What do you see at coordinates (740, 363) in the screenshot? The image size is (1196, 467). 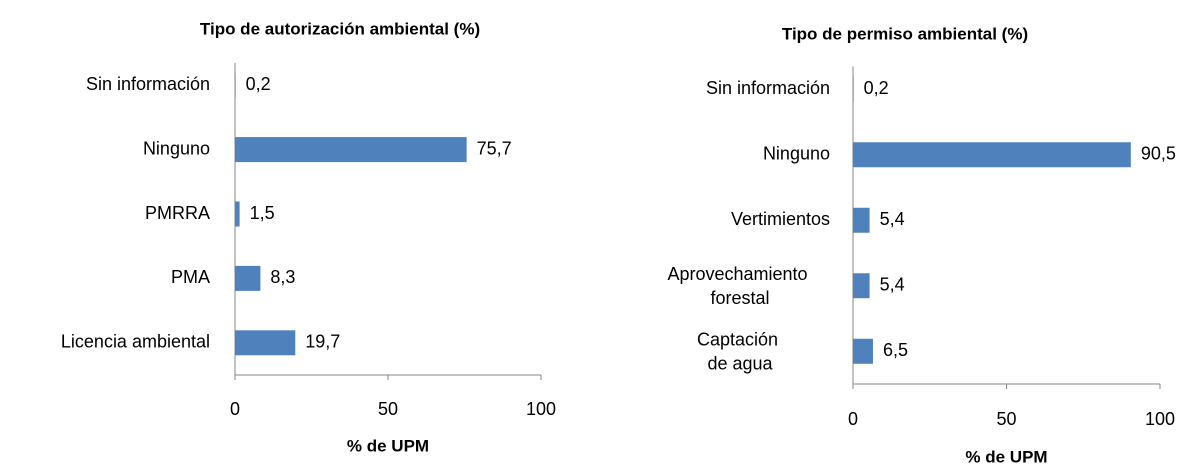 I see `category-line: de agua` at bounding box center [740, 363].